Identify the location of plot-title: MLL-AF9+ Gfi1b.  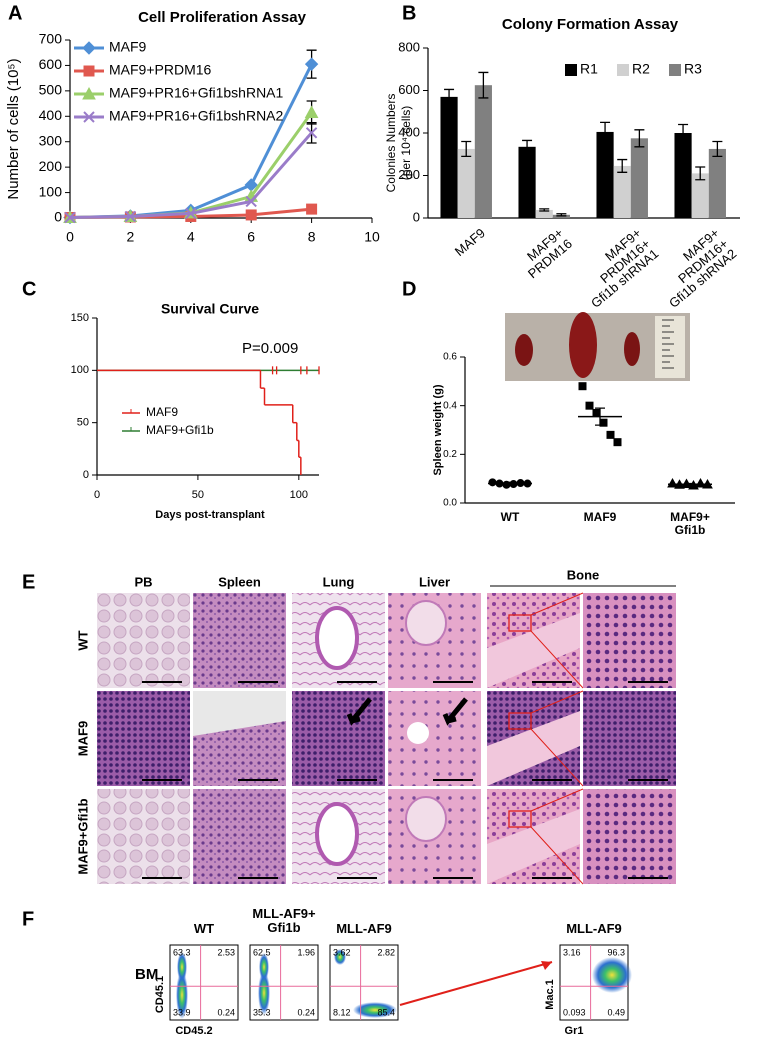
(284, 920).